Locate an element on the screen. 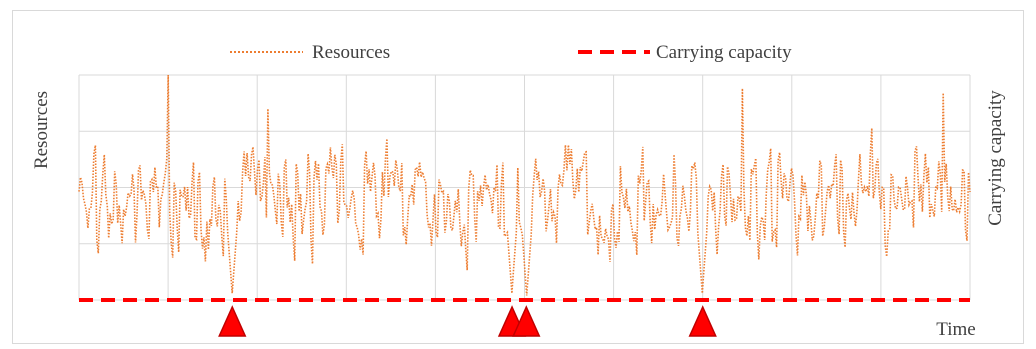  x-axis-title: Time is located at coordinates (955, 329).